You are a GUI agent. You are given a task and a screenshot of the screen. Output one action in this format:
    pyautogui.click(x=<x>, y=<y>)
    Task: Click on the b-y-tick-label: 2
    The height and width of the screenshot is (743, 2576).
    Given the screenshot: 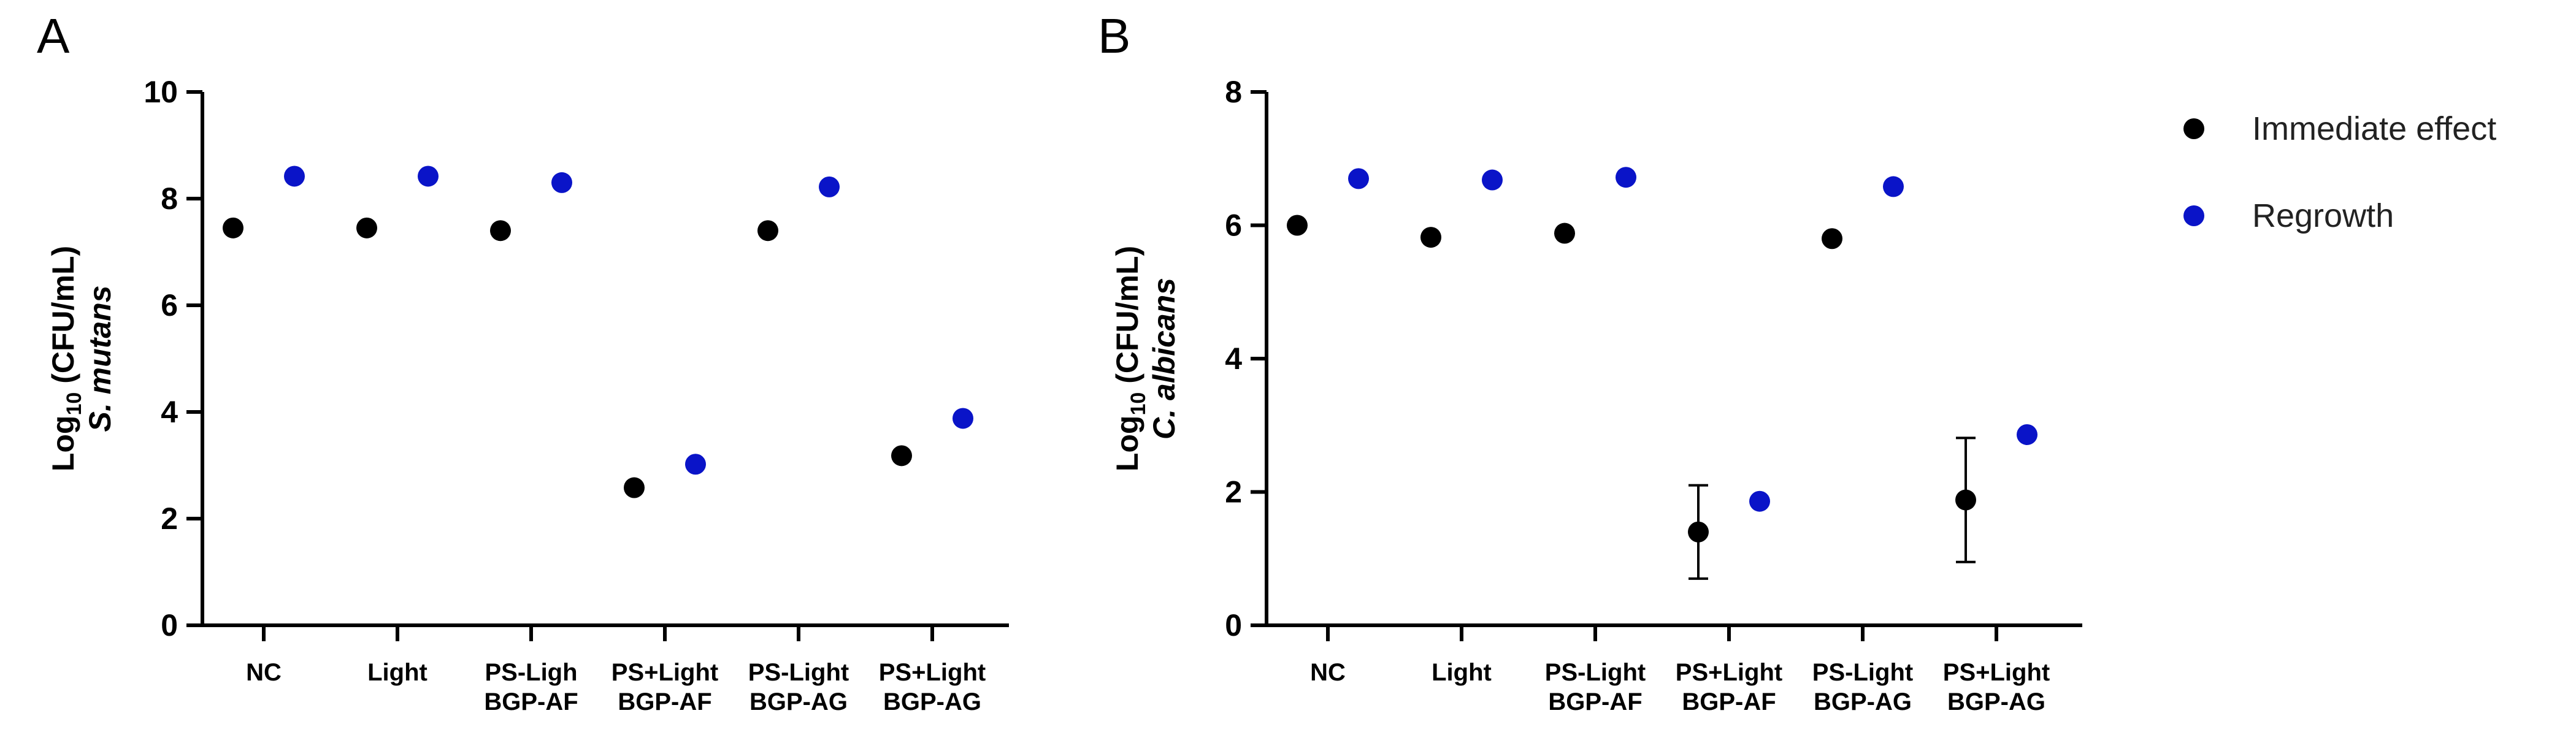 What is the action you would take?
    pyautogui.click(x=1233, y=492)
    